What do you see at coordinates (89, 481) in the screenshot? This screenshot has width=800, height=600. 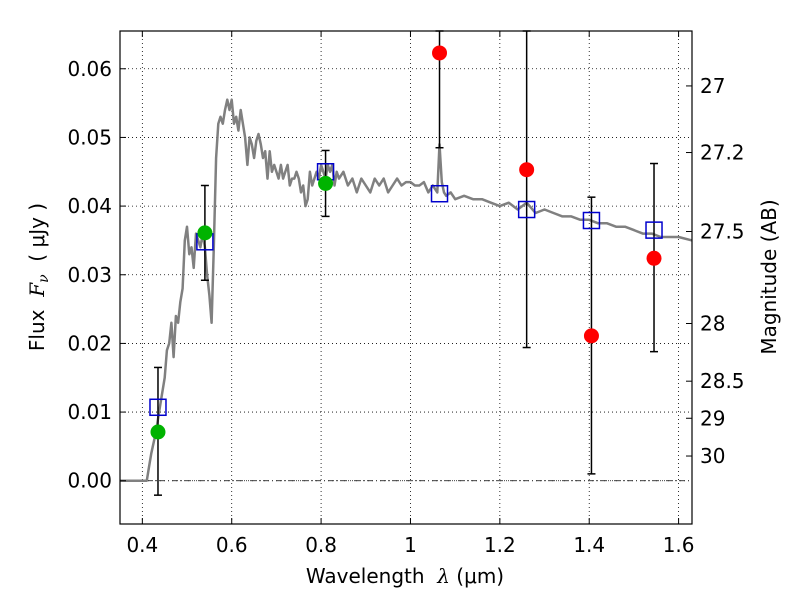 I see `y-tick-label: 0.00` at bounding box center [89, 481].